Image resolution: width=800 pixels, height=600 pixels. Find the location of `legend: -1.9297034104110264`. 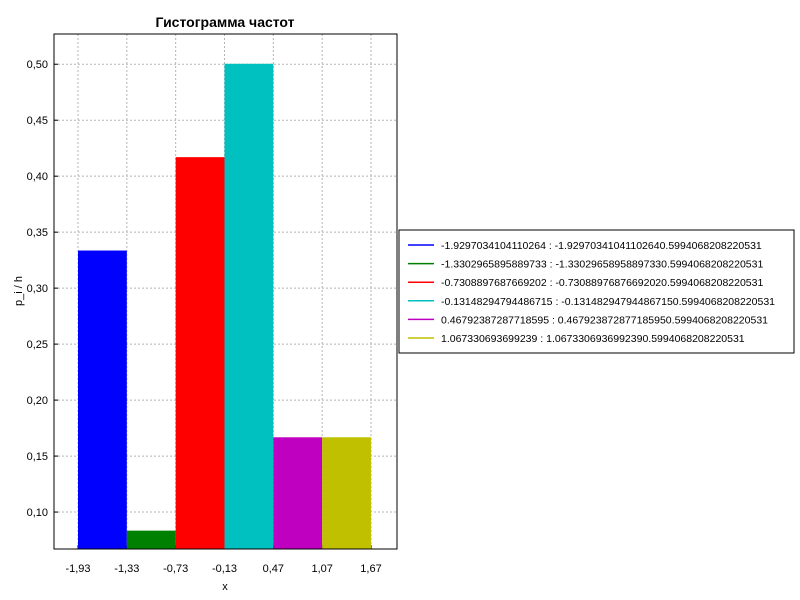

legend: -1.9297034104110264 is located at coordinates (596, 291).